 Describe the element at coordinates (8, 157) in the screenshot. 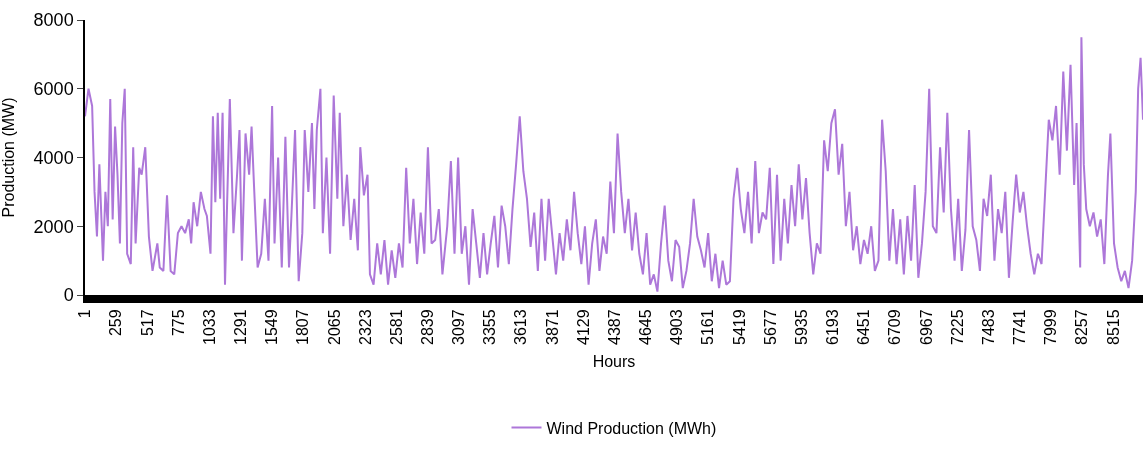

I see `y-axis-title: Production (MW)` at that location.